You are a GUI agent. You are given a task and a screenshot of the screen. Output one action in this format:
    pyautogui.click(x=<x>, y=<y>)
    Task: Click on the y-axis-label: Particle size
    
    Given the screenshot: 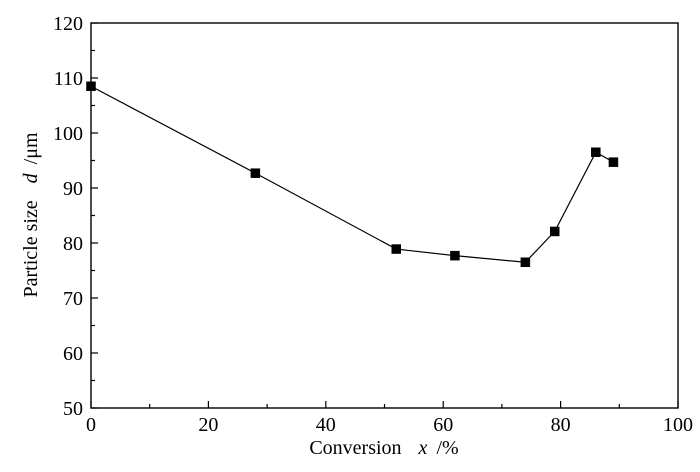 What is the action you would take?
    pyautogui.click(x=31, y=248)
    